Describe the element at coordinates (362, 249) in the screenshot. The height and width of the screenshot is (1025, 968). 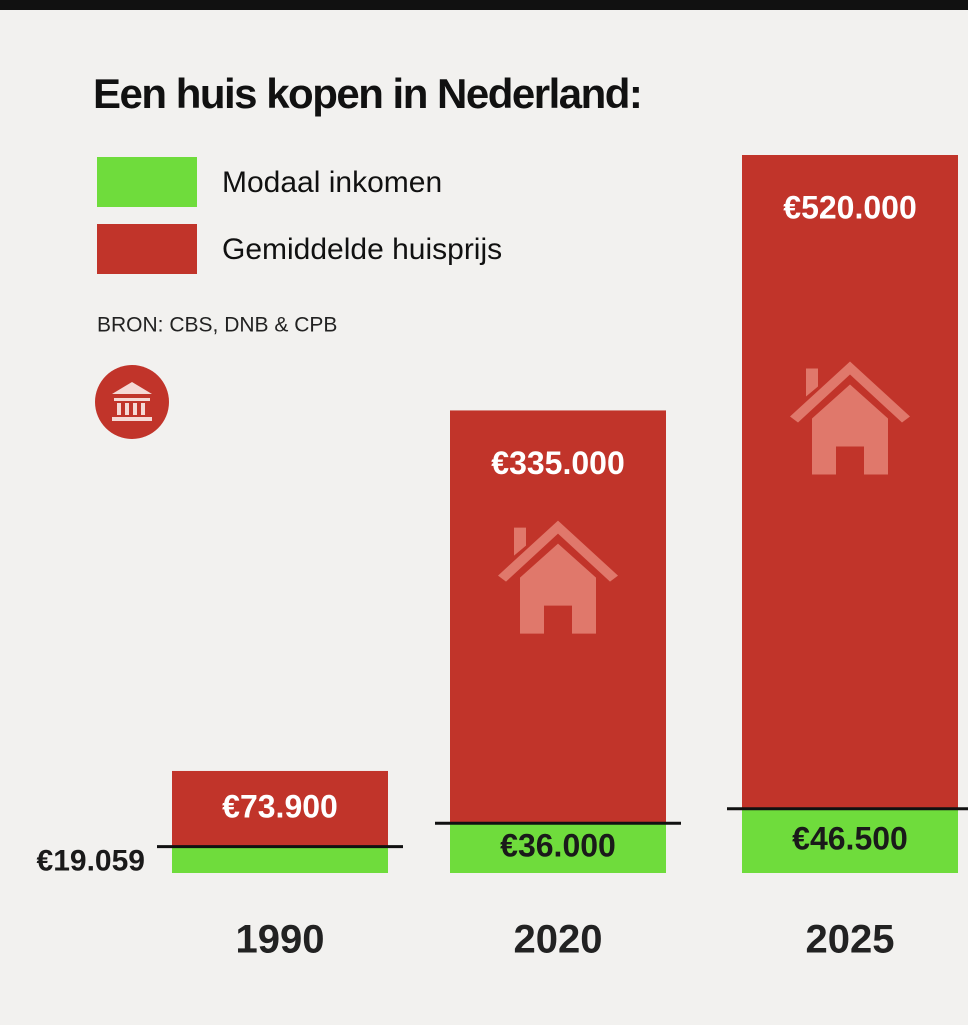
I see `legend-label: Gemiddelde huisprijs` at that location.